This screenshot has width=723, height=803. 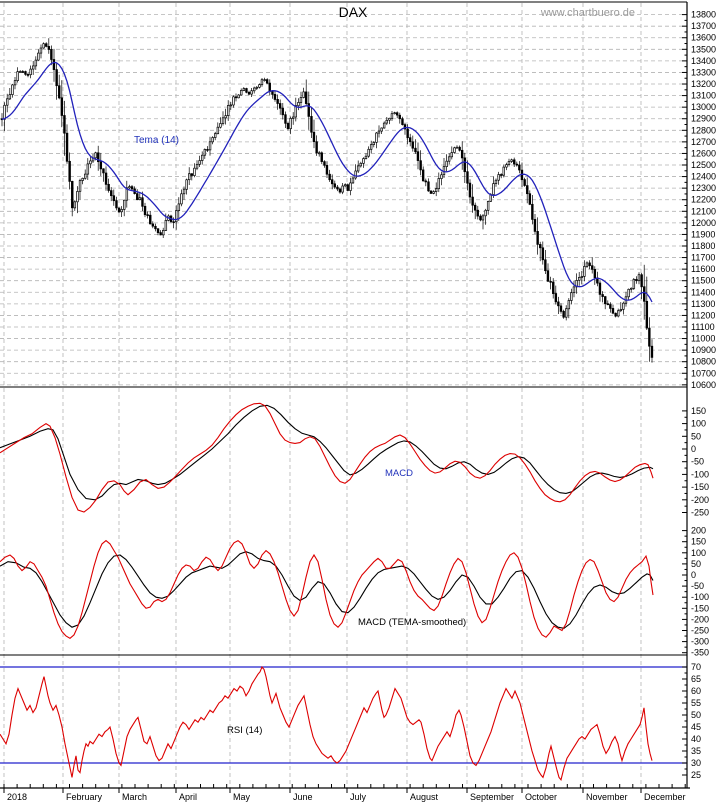 What do you see at coordinates (700, 642) in the screenshot?
I see `svg-text: -300` at bounding box center [700, 642].